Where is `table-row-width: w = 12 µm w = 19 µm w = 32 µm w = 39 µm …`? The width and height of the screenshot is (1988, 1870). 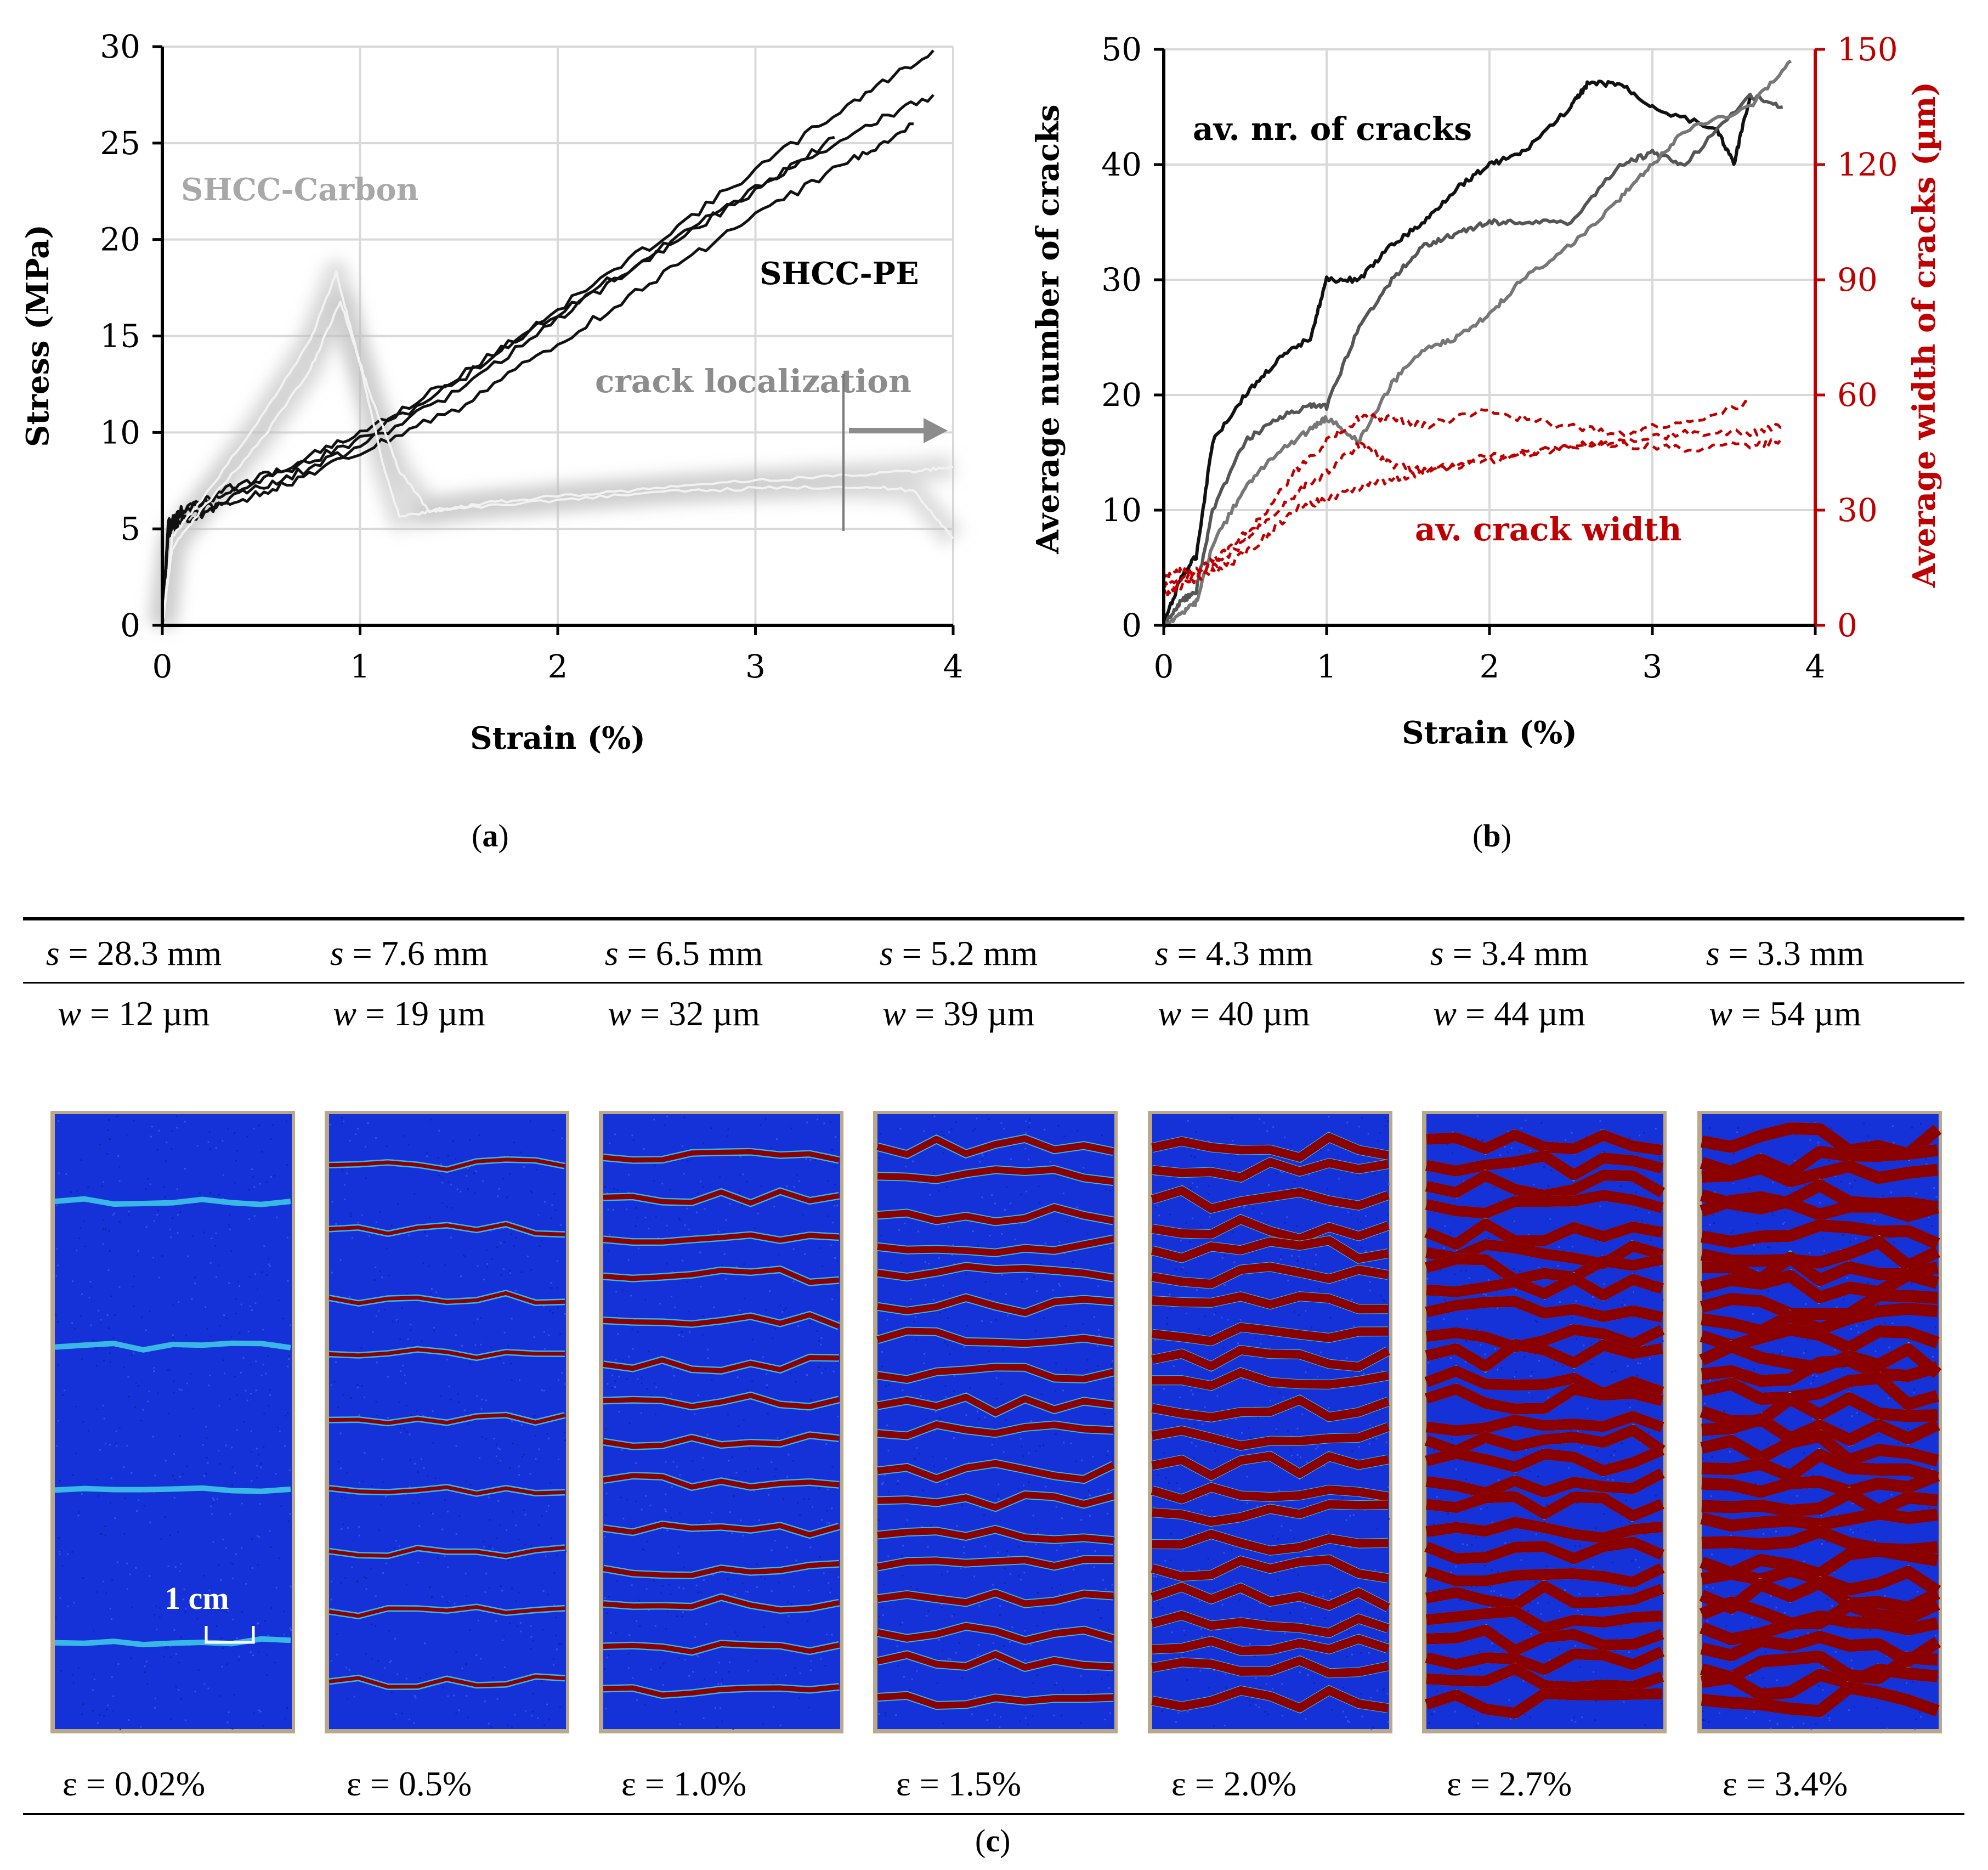 table-row-width: w = 12 µm w = 19 µm w = 32 µm w = 39 µm … is located at coordinates (994, 1014).